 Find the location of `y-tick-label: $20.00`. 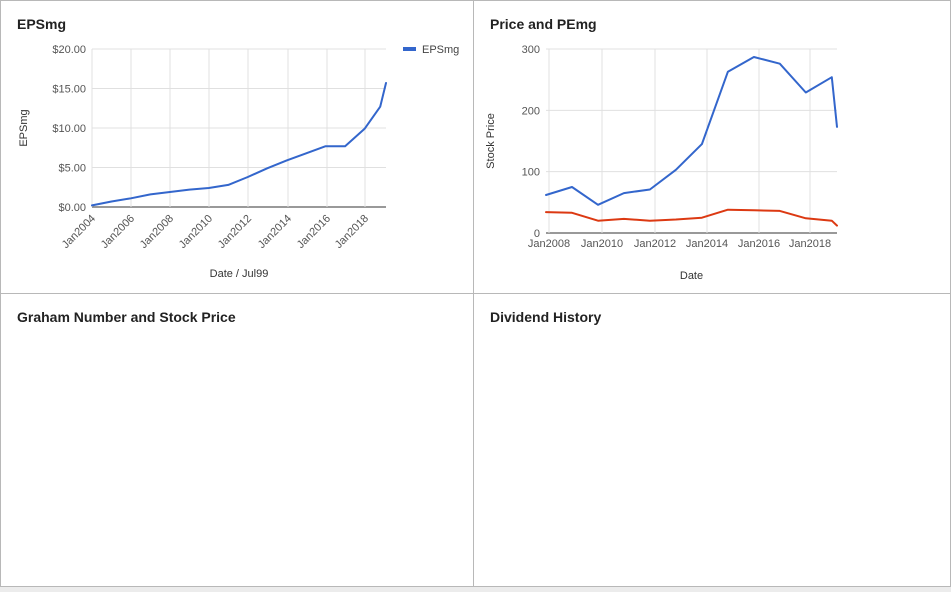

y-tick-label: $20.00 is located at coordinates (69, 50).